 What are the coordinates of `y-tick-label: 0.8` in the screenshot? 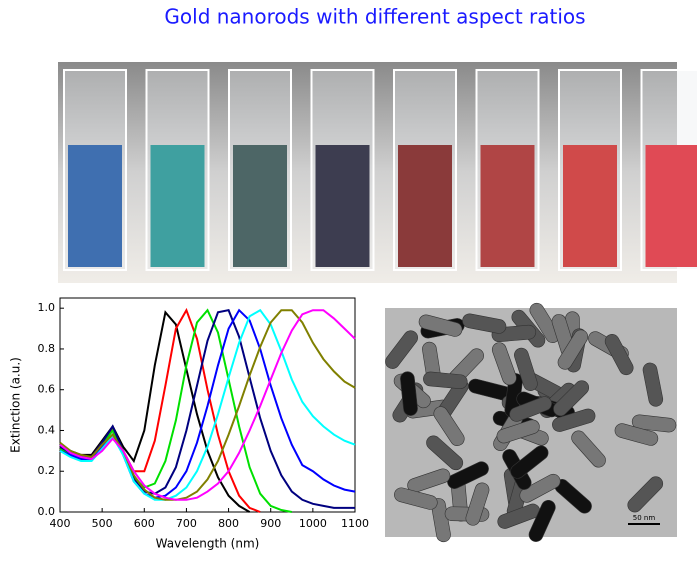 It's located at (47, 348).